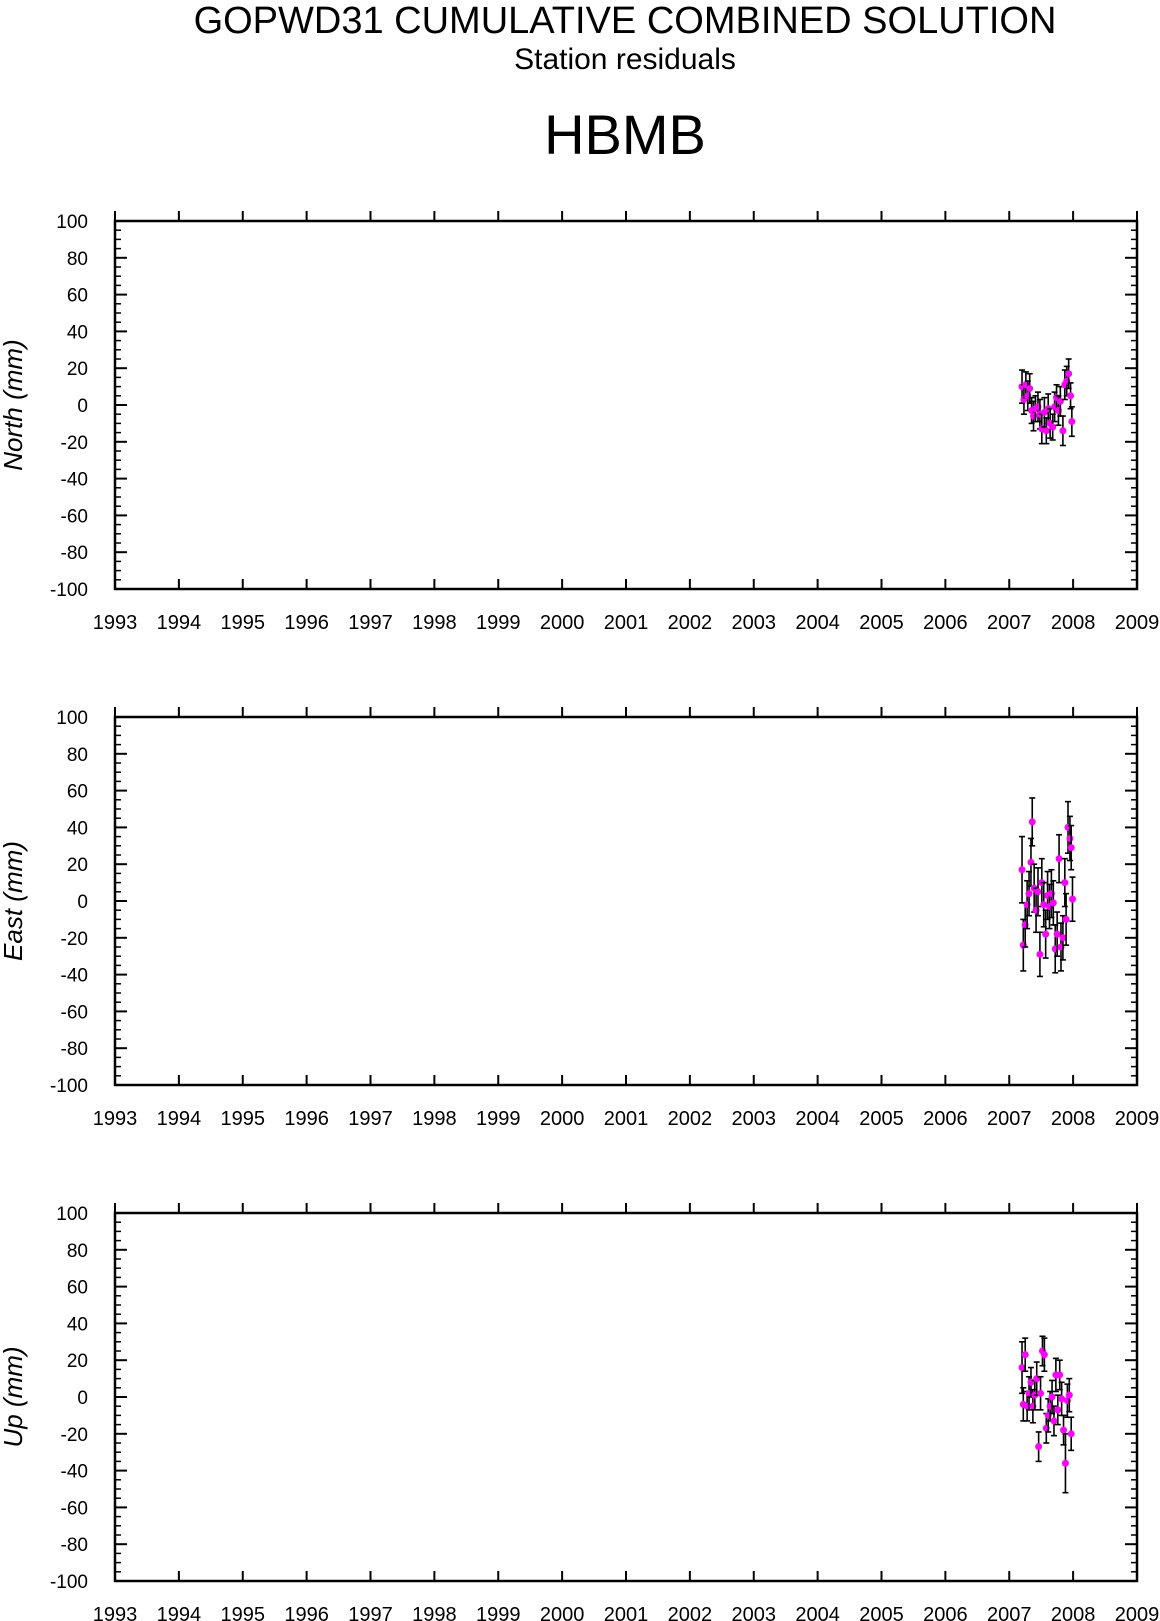 The height and width of the screenshot is (1621, 1160). Describe the element at coordinates (625, 59) in the screenshot. I see `figure-subtitle: Station residuals` at that location.